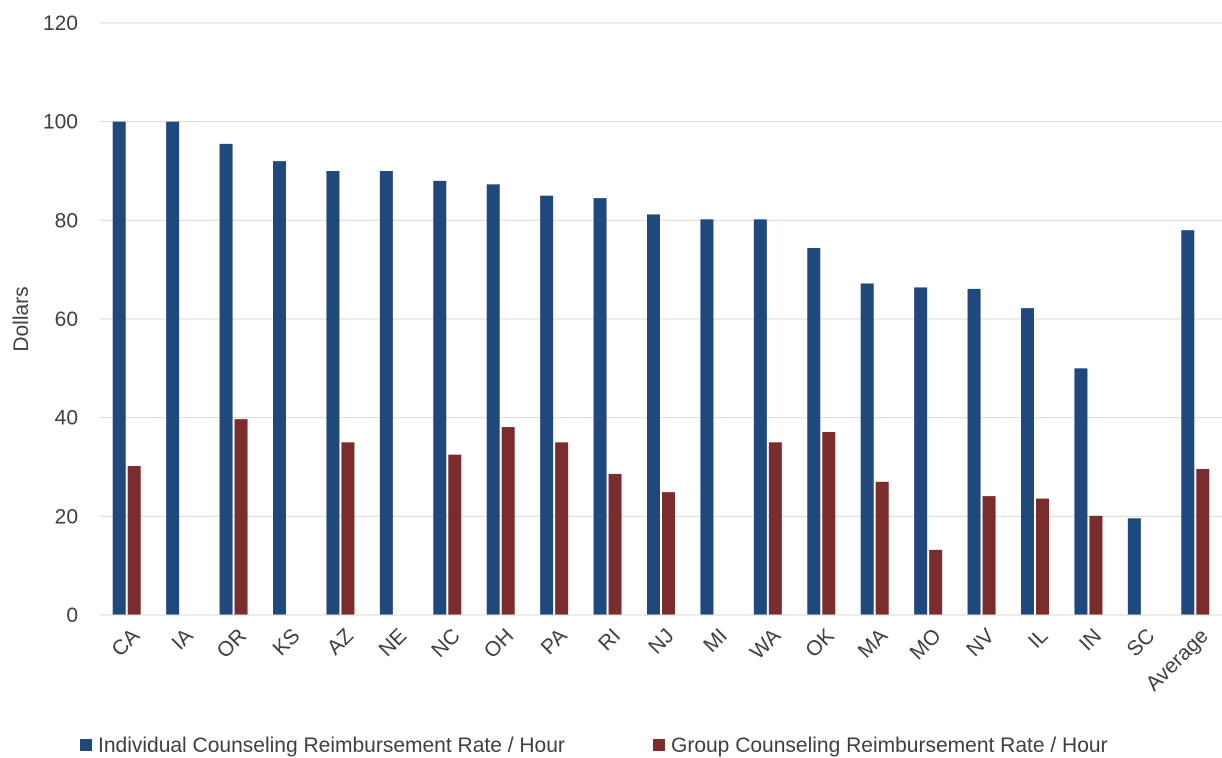  Describe the element at coordinates (1096, 565) in the screenshot. I see `bar-group-in` at that location.